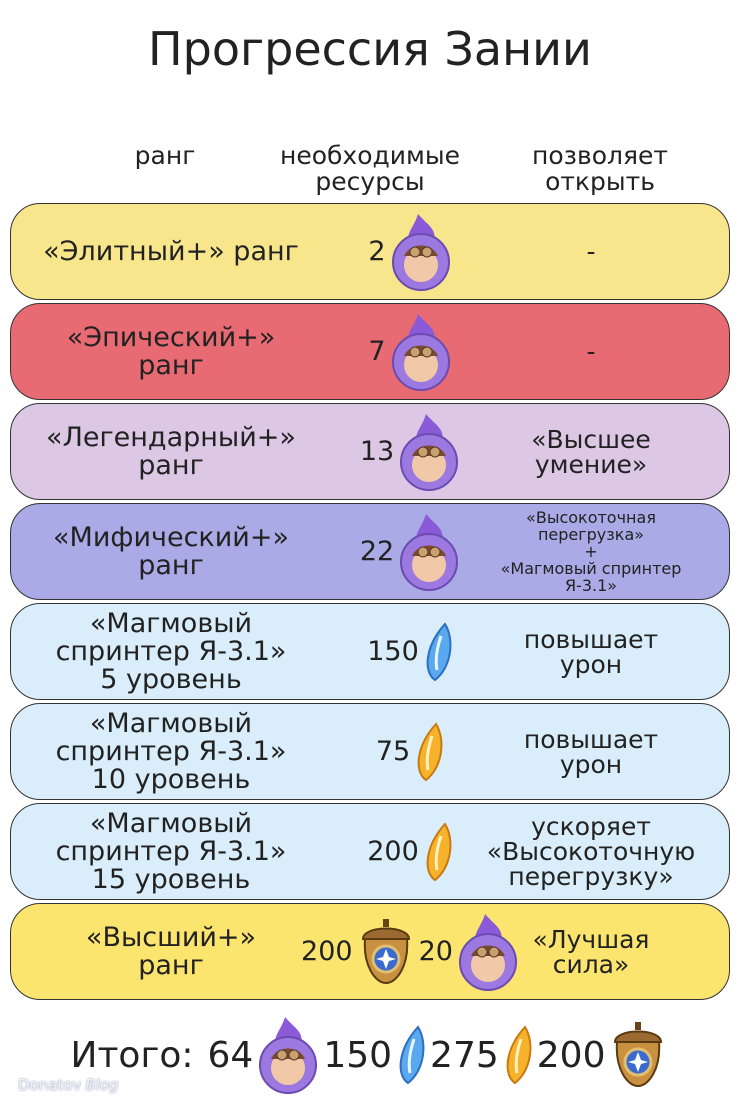 The height and width of the screenshot is (1113, 740). I want to click on watermark: Donatov Blog, so click(68, 1085).